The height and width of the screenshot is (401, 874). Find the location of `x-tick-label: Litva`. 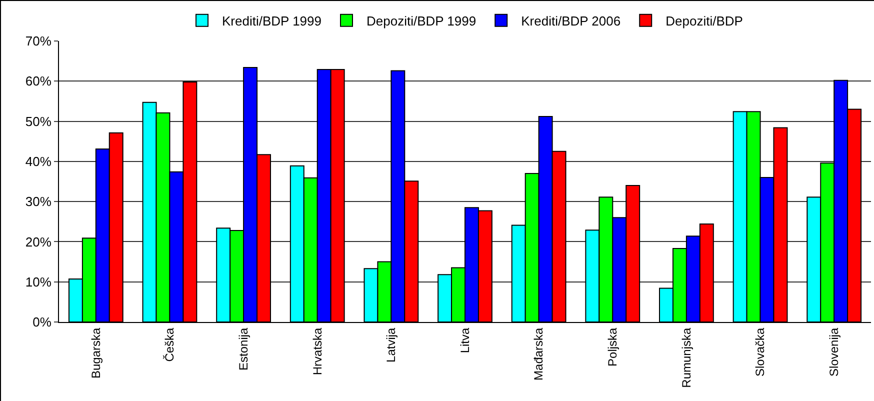

x-tick-label: Litva is located at coordinates (465, 340).